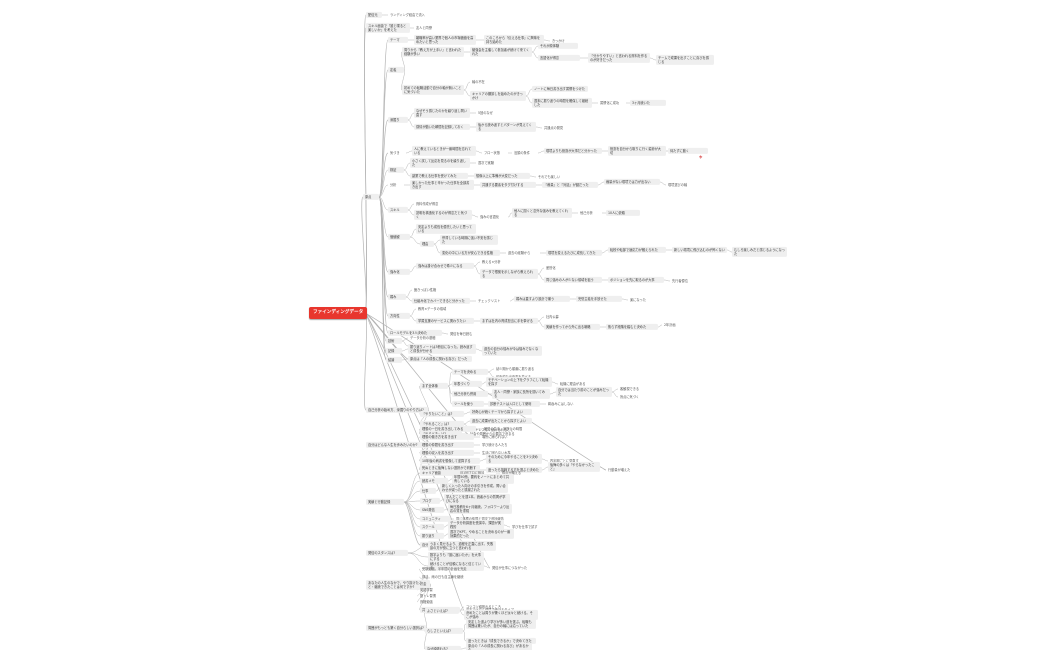 The height and width of the screenshot is (650, 1050). I want to click on mindmap-node: 週次で実験, so click(486, 162).